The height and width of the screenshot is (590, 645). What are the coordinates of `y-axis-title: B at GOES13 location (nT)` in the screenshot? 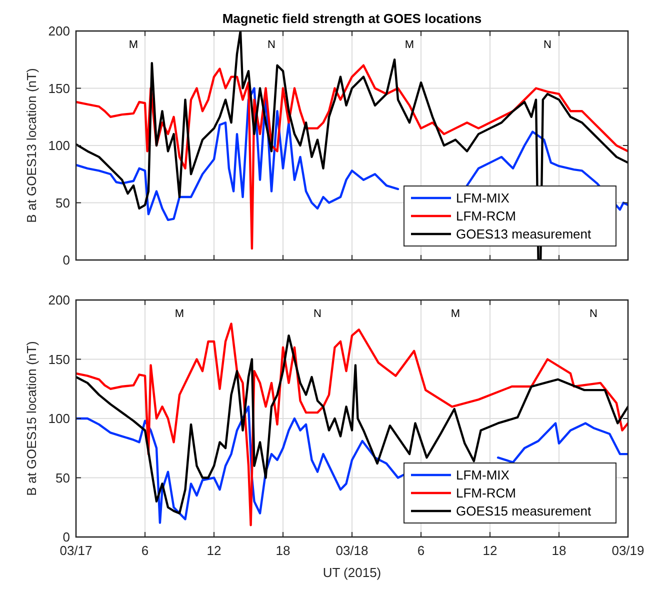 It's located at (31, 145).